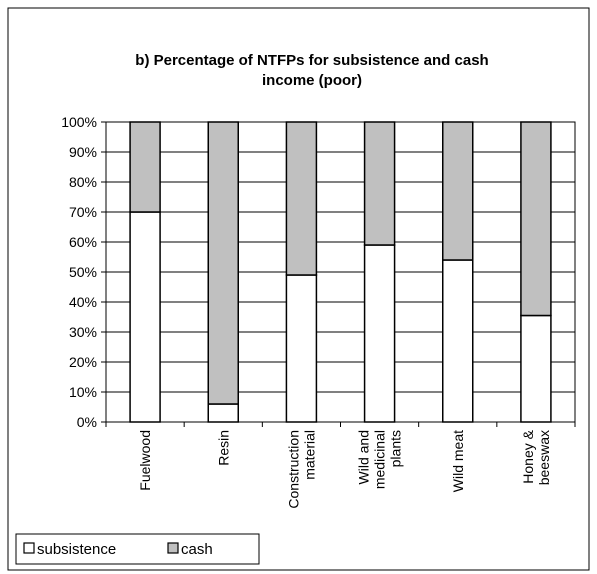 This screenshot has height=574, width=597. Describe the element at coordinates (197, 549) in the screenshot. I see `legend-label-cash: cash` at that location.